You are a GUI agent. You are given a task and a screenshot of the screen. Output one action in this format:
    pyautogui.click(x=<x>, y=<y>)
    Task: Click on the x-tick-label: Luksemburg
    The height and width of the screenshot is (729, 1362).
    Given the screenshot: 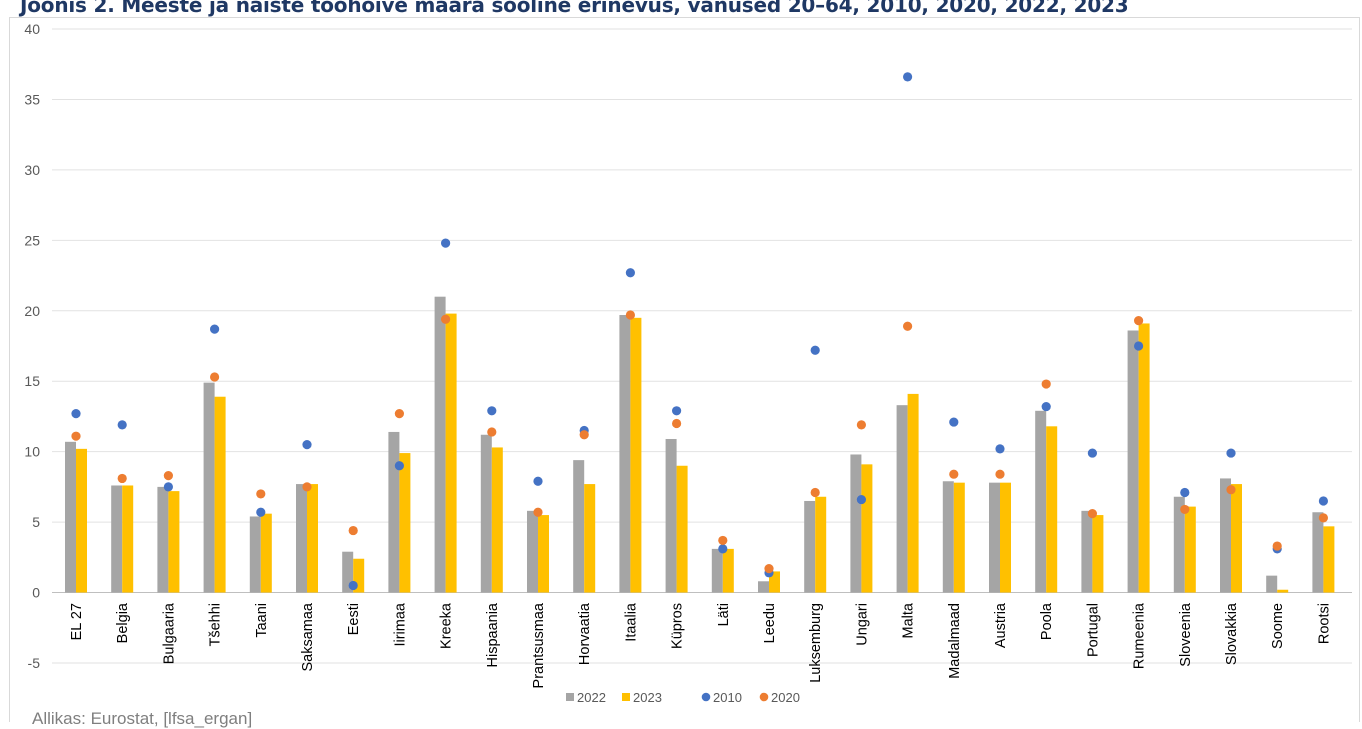 What is the action you would take?
    pyautogui.click(x=816, y=643)
    